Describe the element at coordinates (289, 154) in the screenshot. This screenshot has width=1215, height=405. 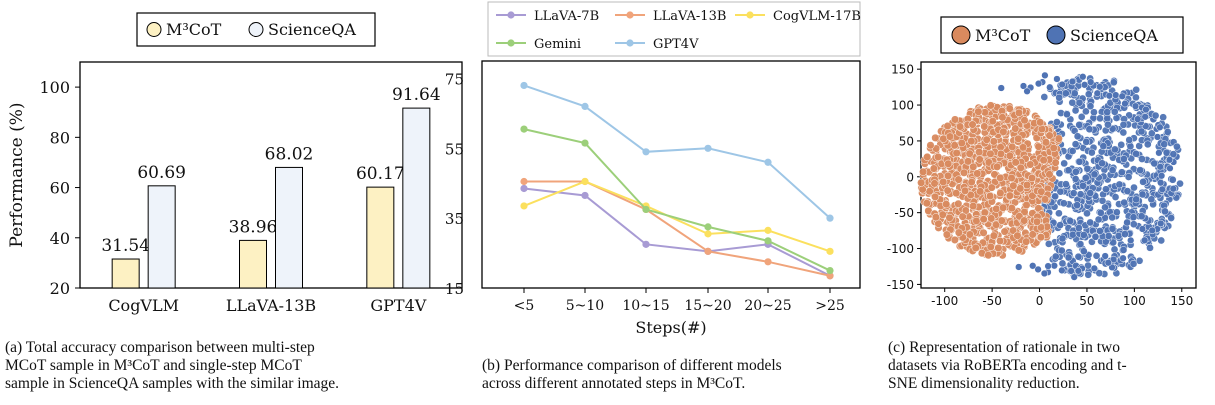
I see `bar-a-value-label: 68.02` at that location.